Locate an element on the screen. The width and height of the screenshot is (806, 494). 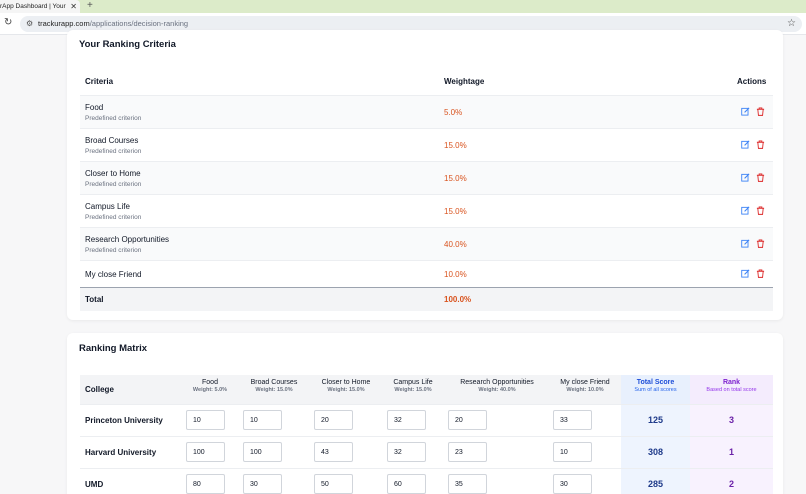
column-name: My close Friend is located at coordinates (585, 382).